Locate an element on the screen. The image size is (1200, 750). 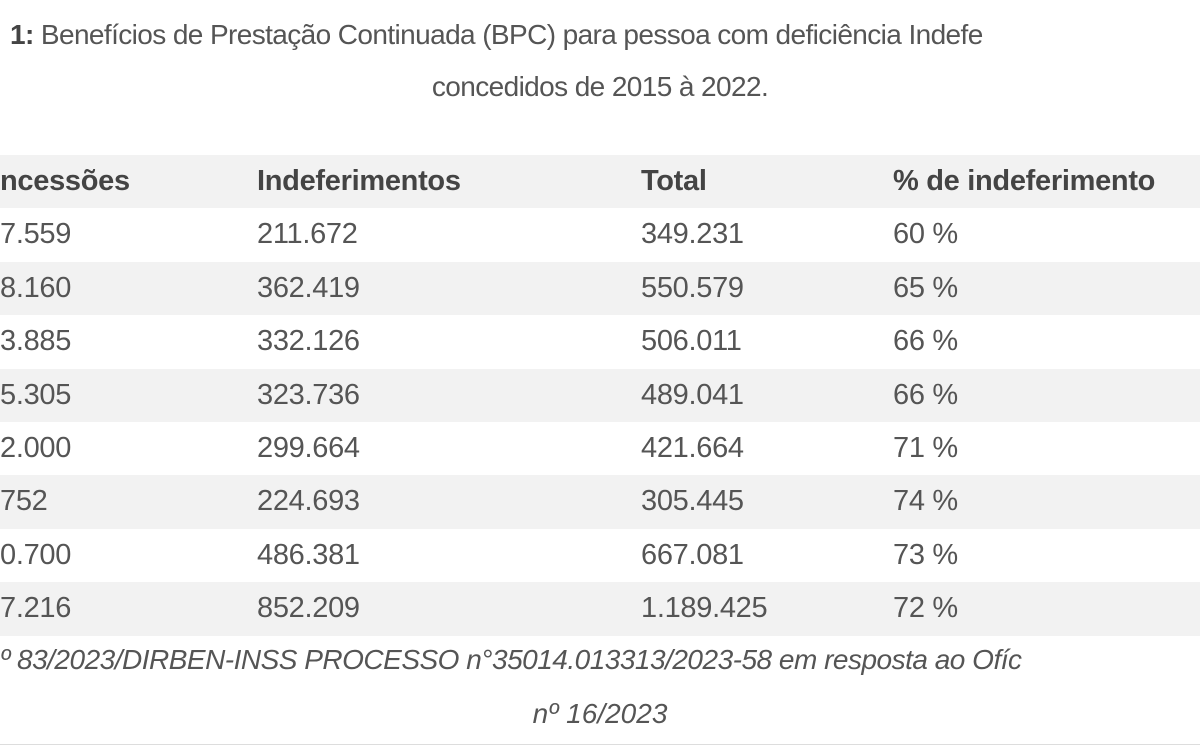
table-cell: 752 is located at coordinates (24, 501).